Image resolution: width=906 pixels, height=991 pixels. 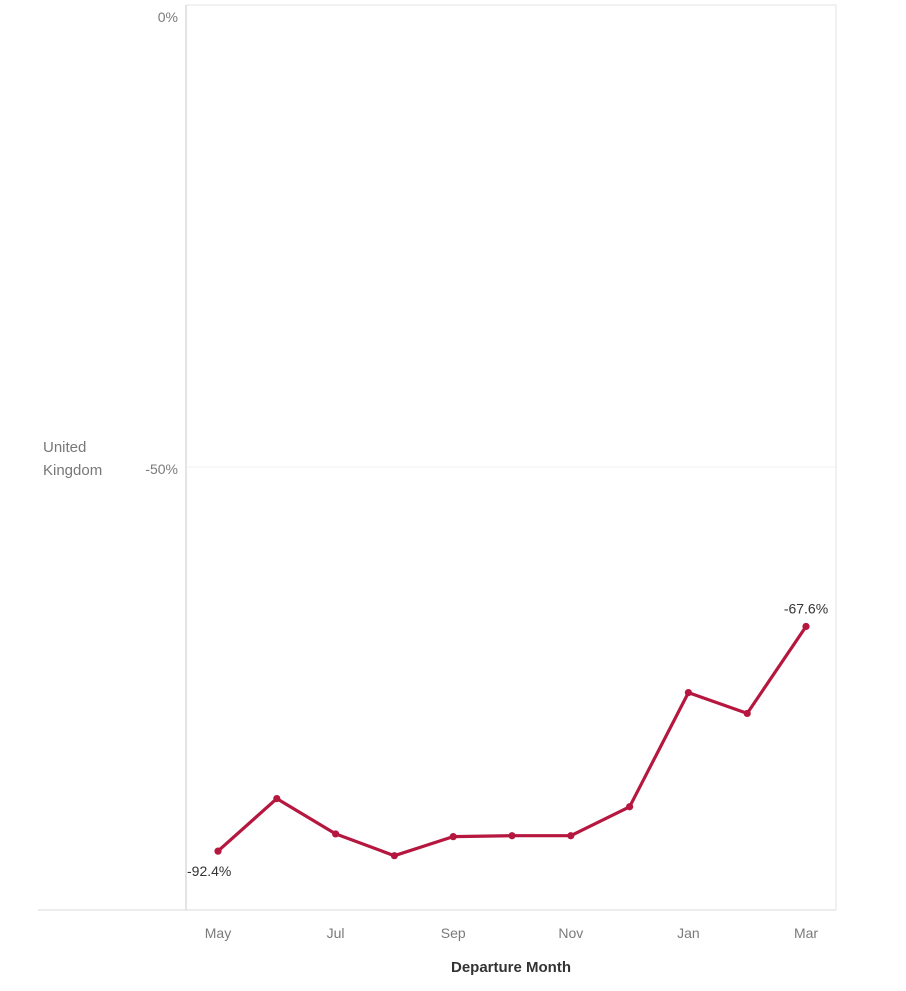 I want to click on y-tick-label: -50%, so click(x=161, y=469).